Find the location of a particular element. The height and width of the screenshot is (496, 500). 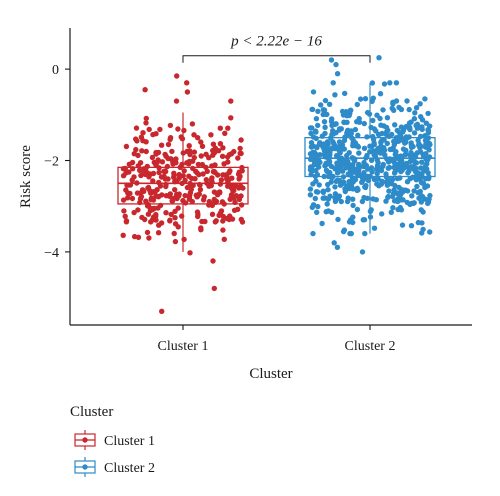

y-tick-label: 0 is located at coordinates (55, 70).